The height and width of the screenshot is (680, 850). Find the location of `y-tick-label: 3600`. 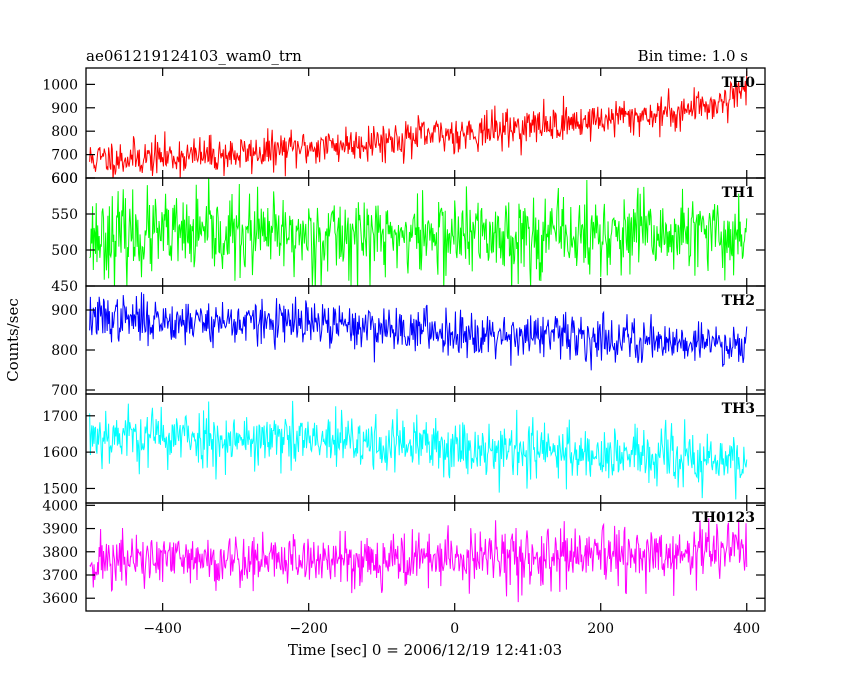

y-tick-label: 3600 is located at coordinates (60, 599).